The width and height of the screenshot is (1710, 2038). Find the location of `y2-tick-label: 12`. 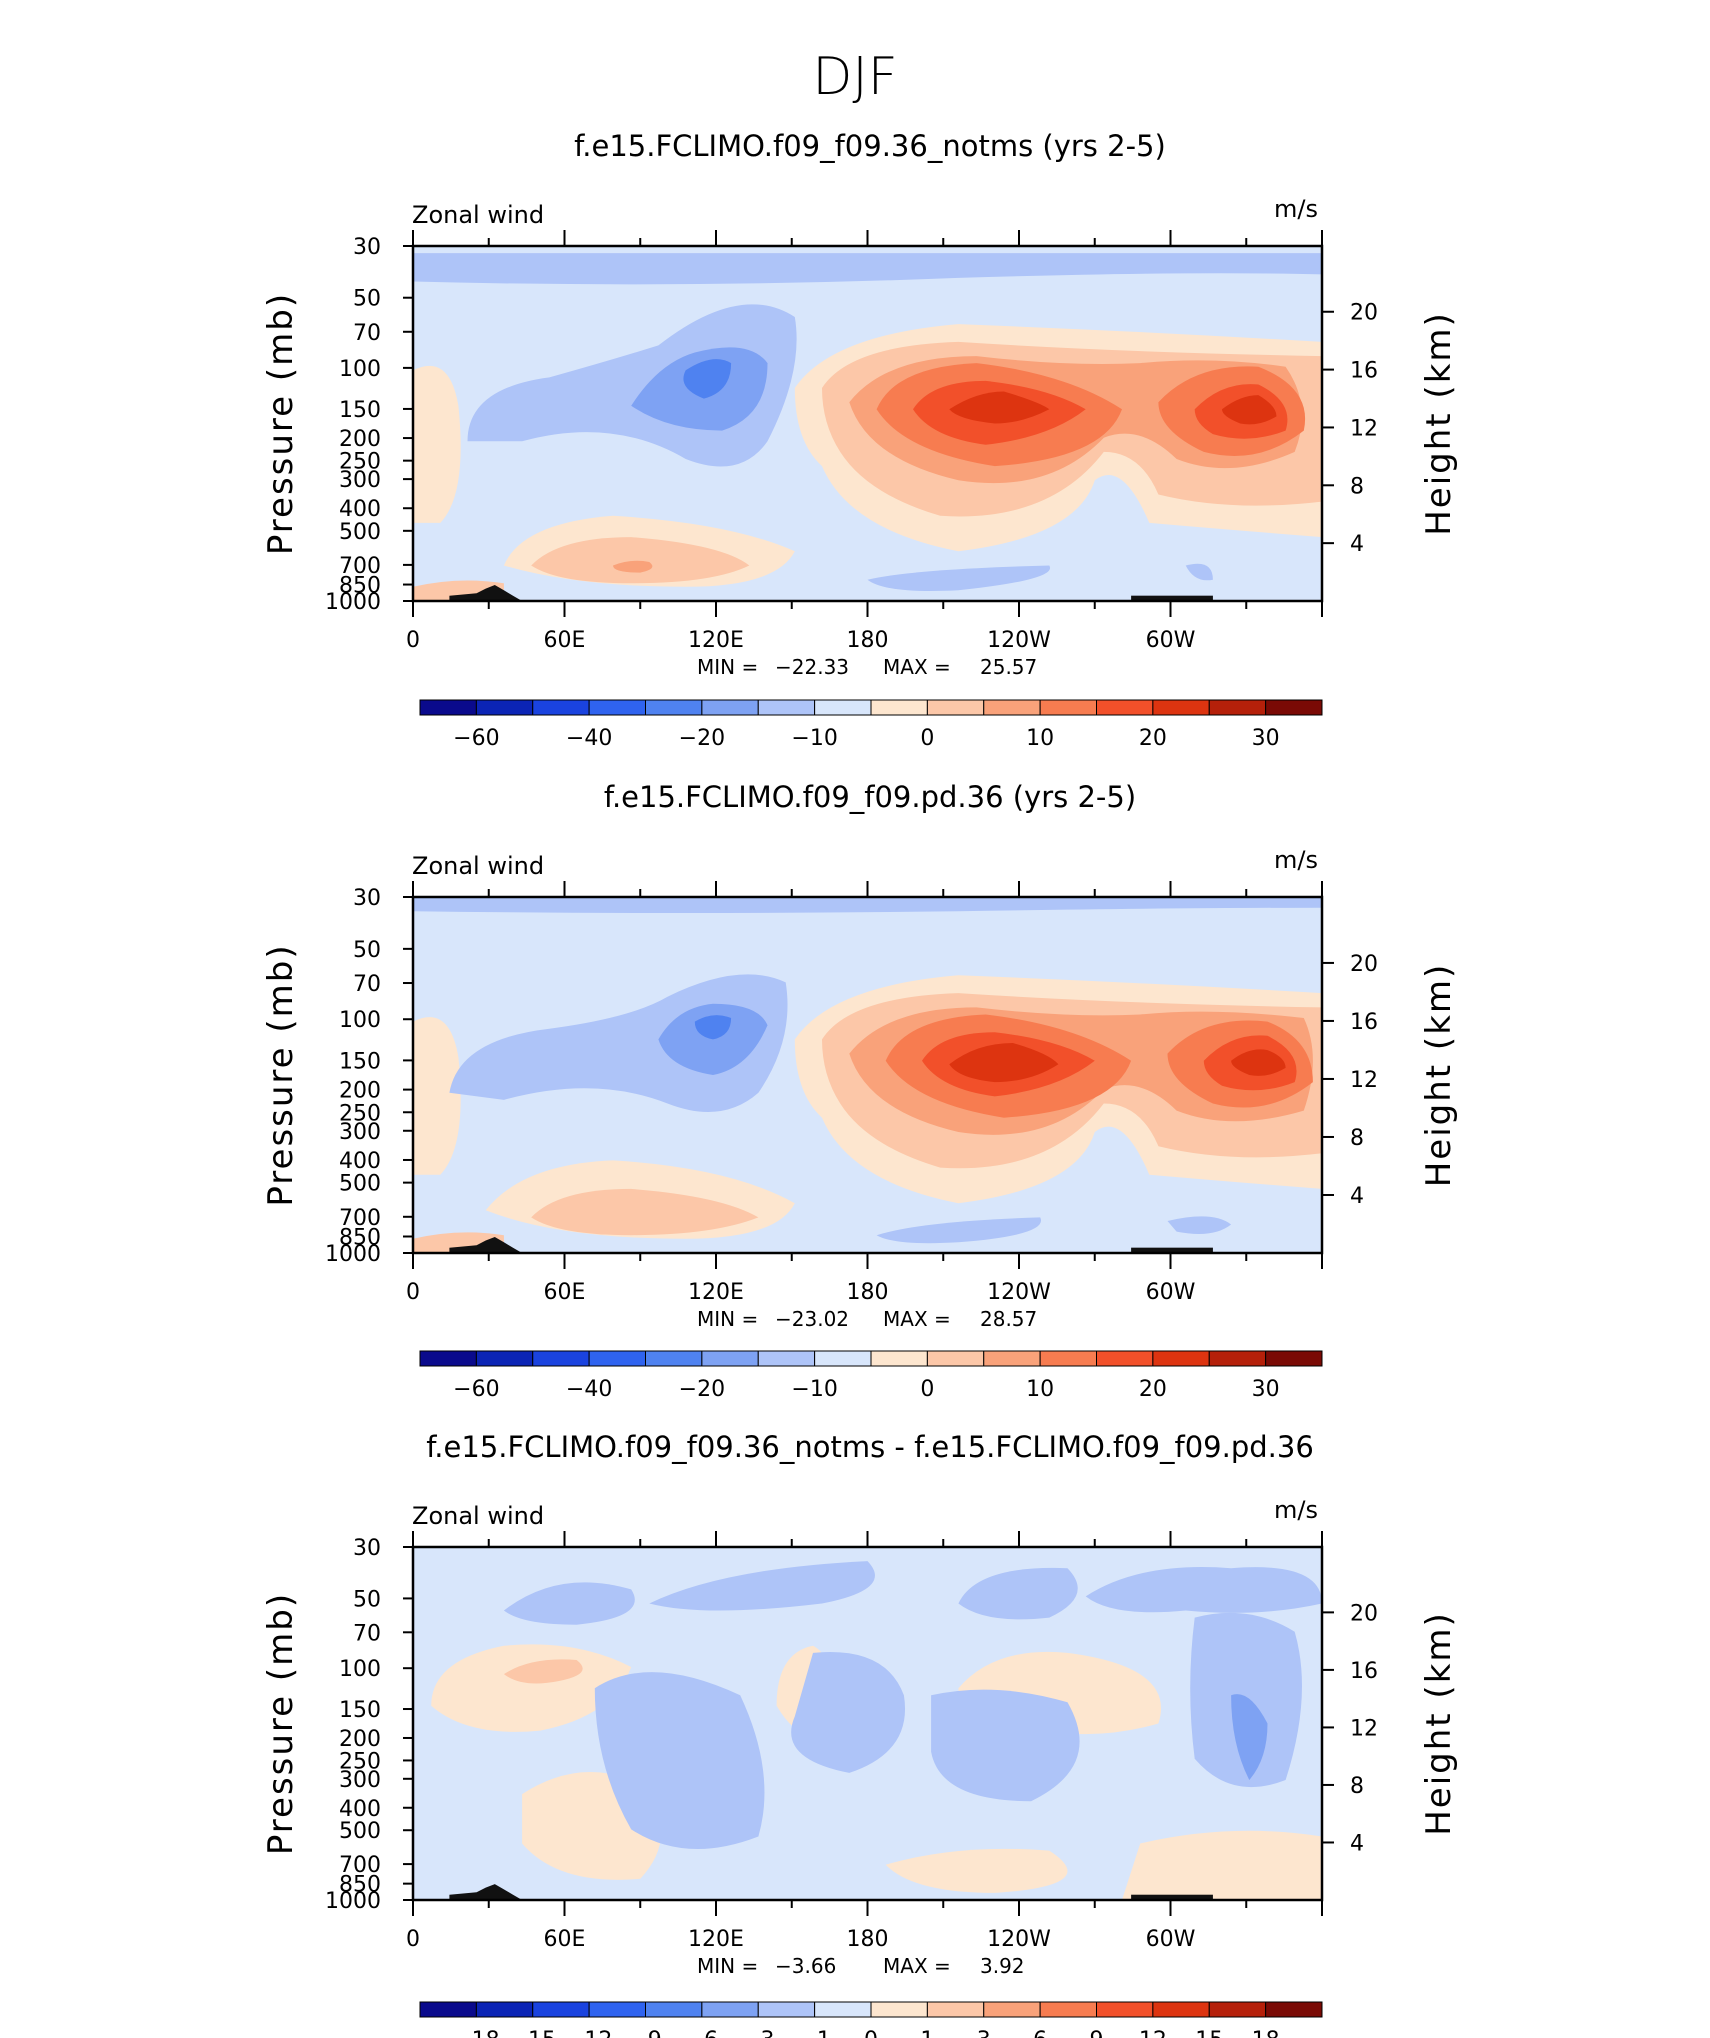

y2-tick-label: 12 is located at coordinates (1364, 428).